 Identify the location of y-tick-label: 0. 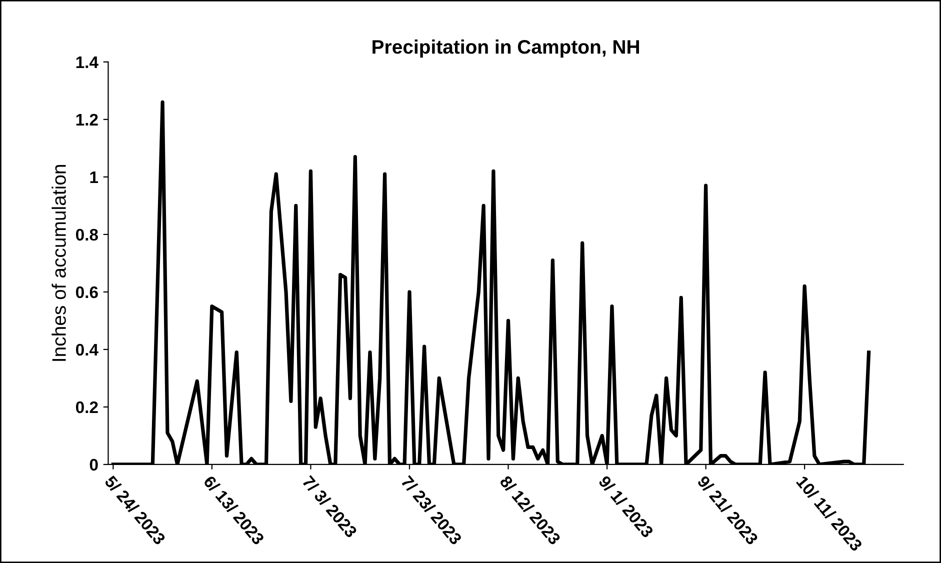
(94, 464).